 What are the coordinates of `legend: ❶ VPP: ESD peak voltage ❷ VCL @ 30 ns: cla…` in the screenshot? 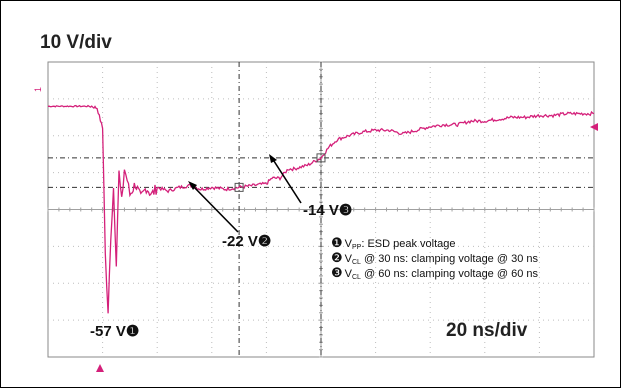 It's located at (434, 258).